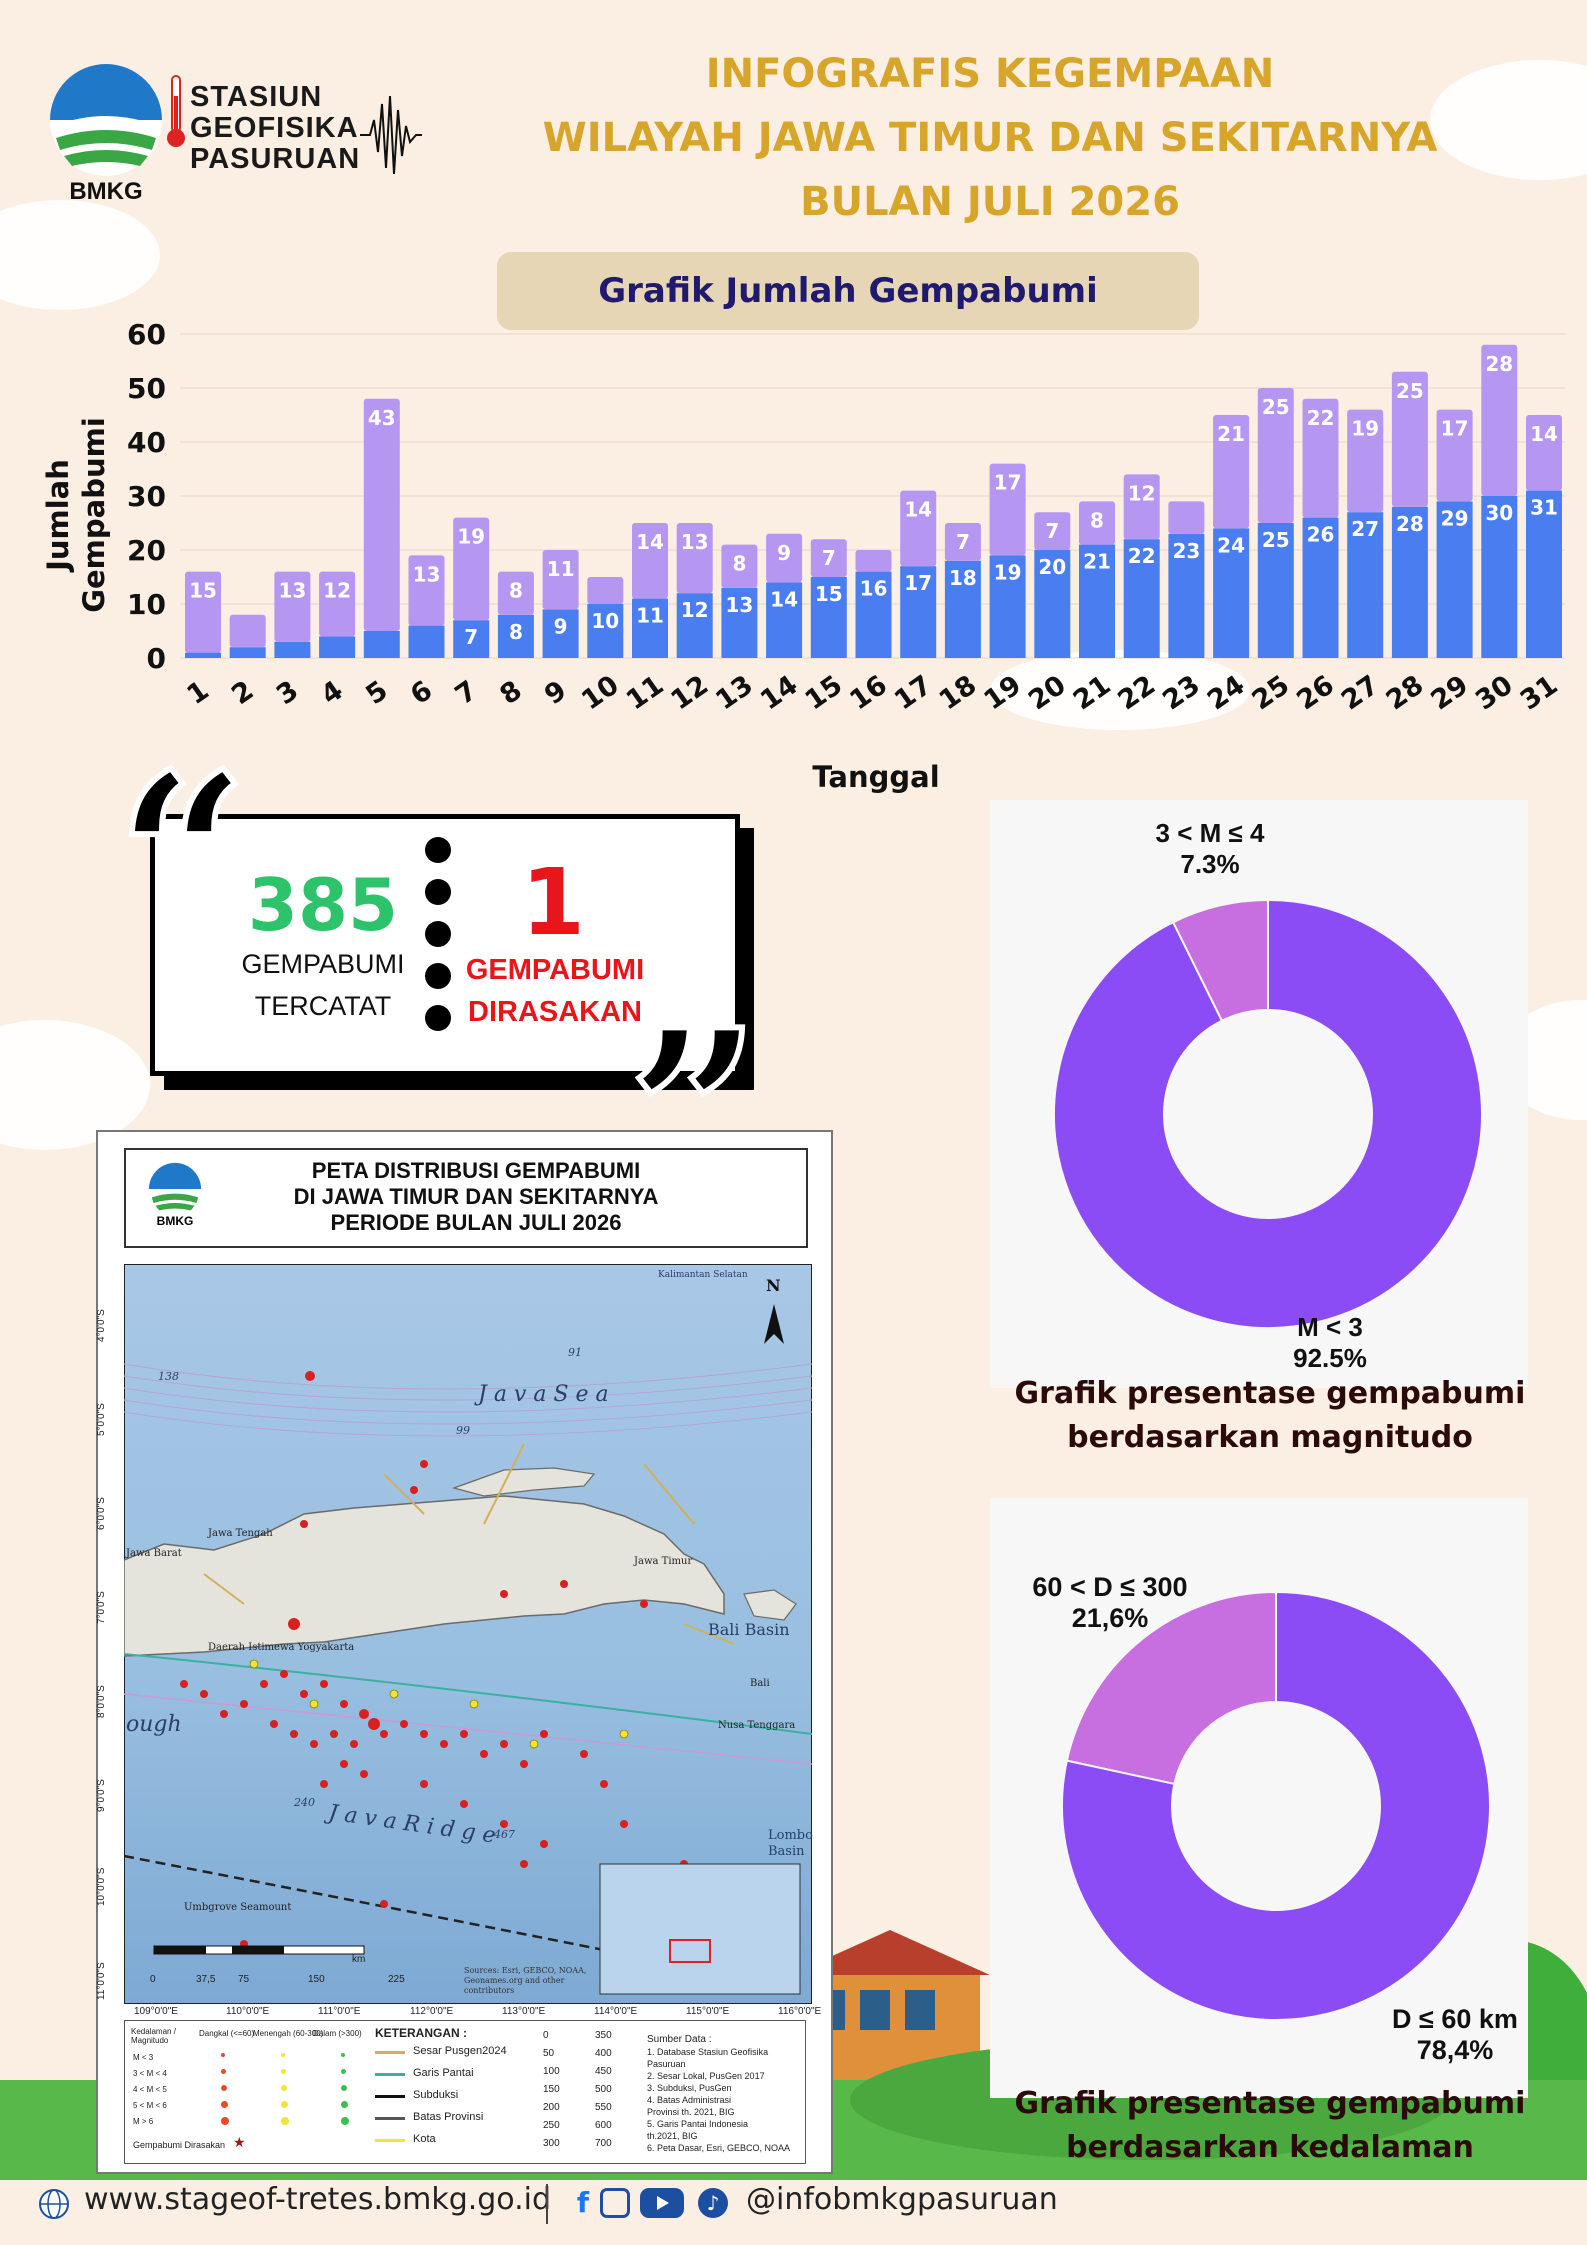 This screenshot has height=2245, width=1587. What do you see at coordinates (690, 693) in the screenshot?
I see `x-tick-label: 12` at bounding box center [690, 693].